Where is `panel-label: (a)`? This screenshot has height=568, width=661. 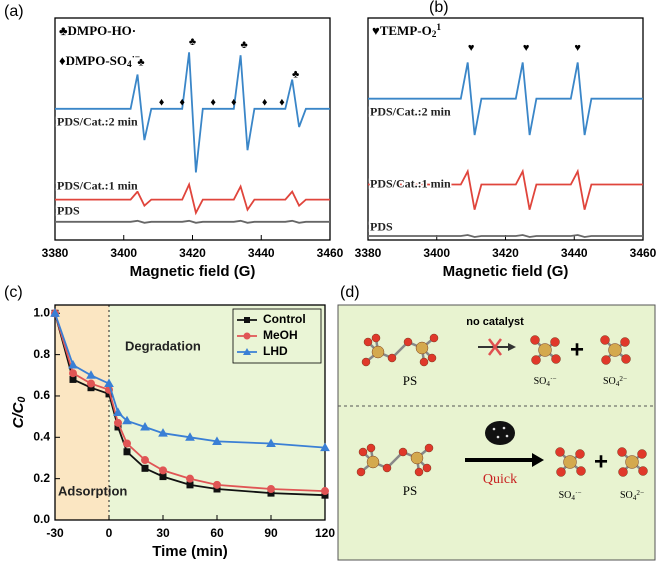
panel-label: (a) is located at coordinates (14, 11).